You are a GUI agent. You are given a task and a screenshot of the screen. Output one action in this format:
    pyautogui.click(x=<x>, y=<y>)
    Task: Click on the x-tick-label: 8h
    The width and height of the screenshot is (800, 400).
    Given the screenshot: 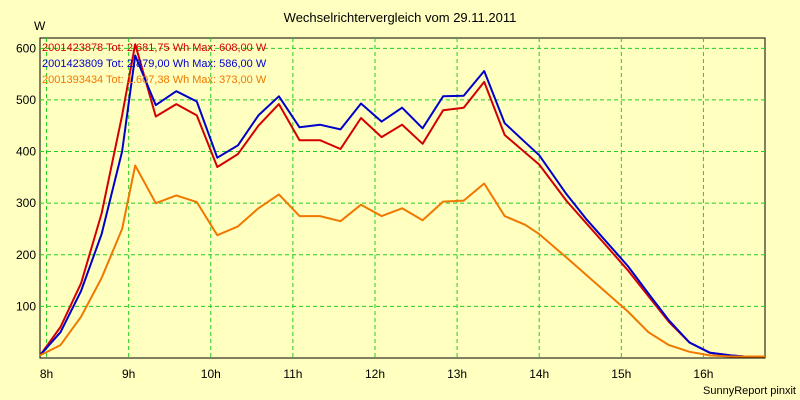 What is the action you would take?
    pyautogui.click(x=46, y=374)
    